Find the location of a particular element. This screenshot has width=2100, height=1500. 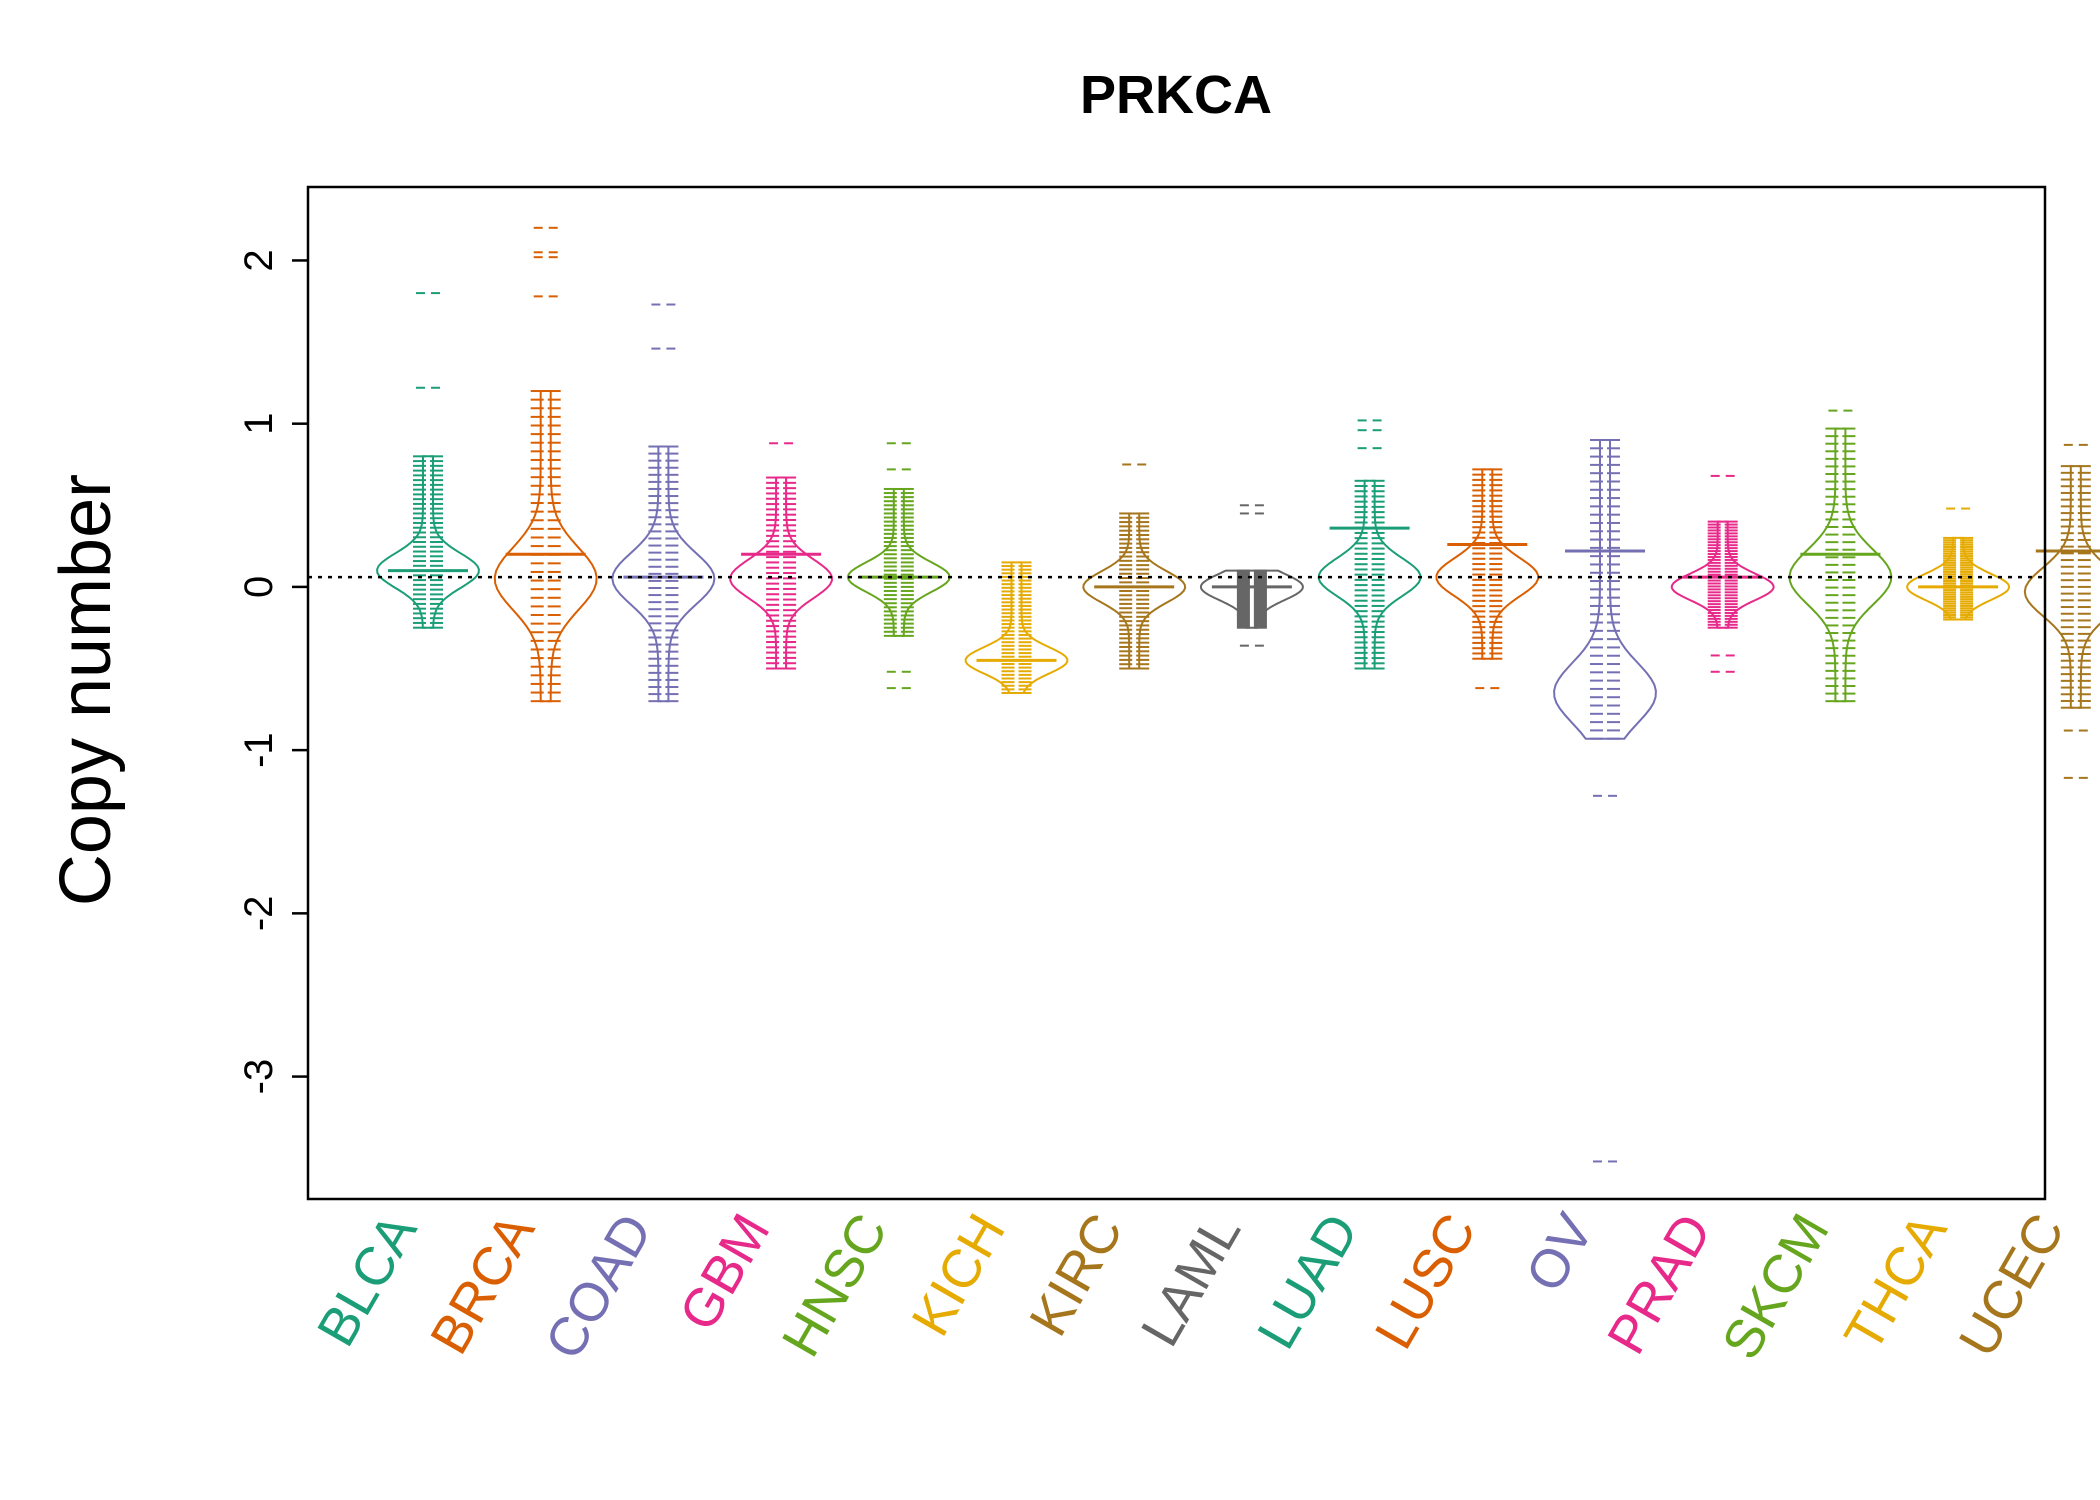

bean-kich is located at coordinates (1016, 627).